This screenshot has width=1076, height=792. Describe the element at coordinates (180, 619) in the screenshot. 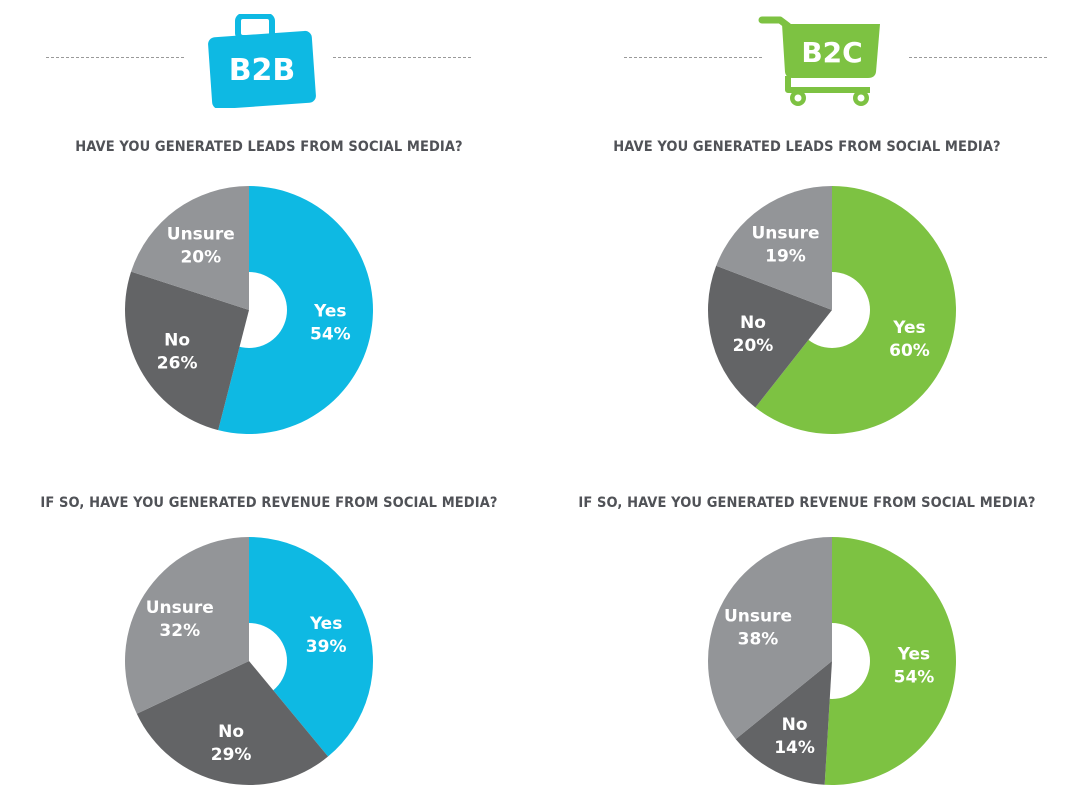

I see `slice-label-unsure: Unsure 32%` at that location.